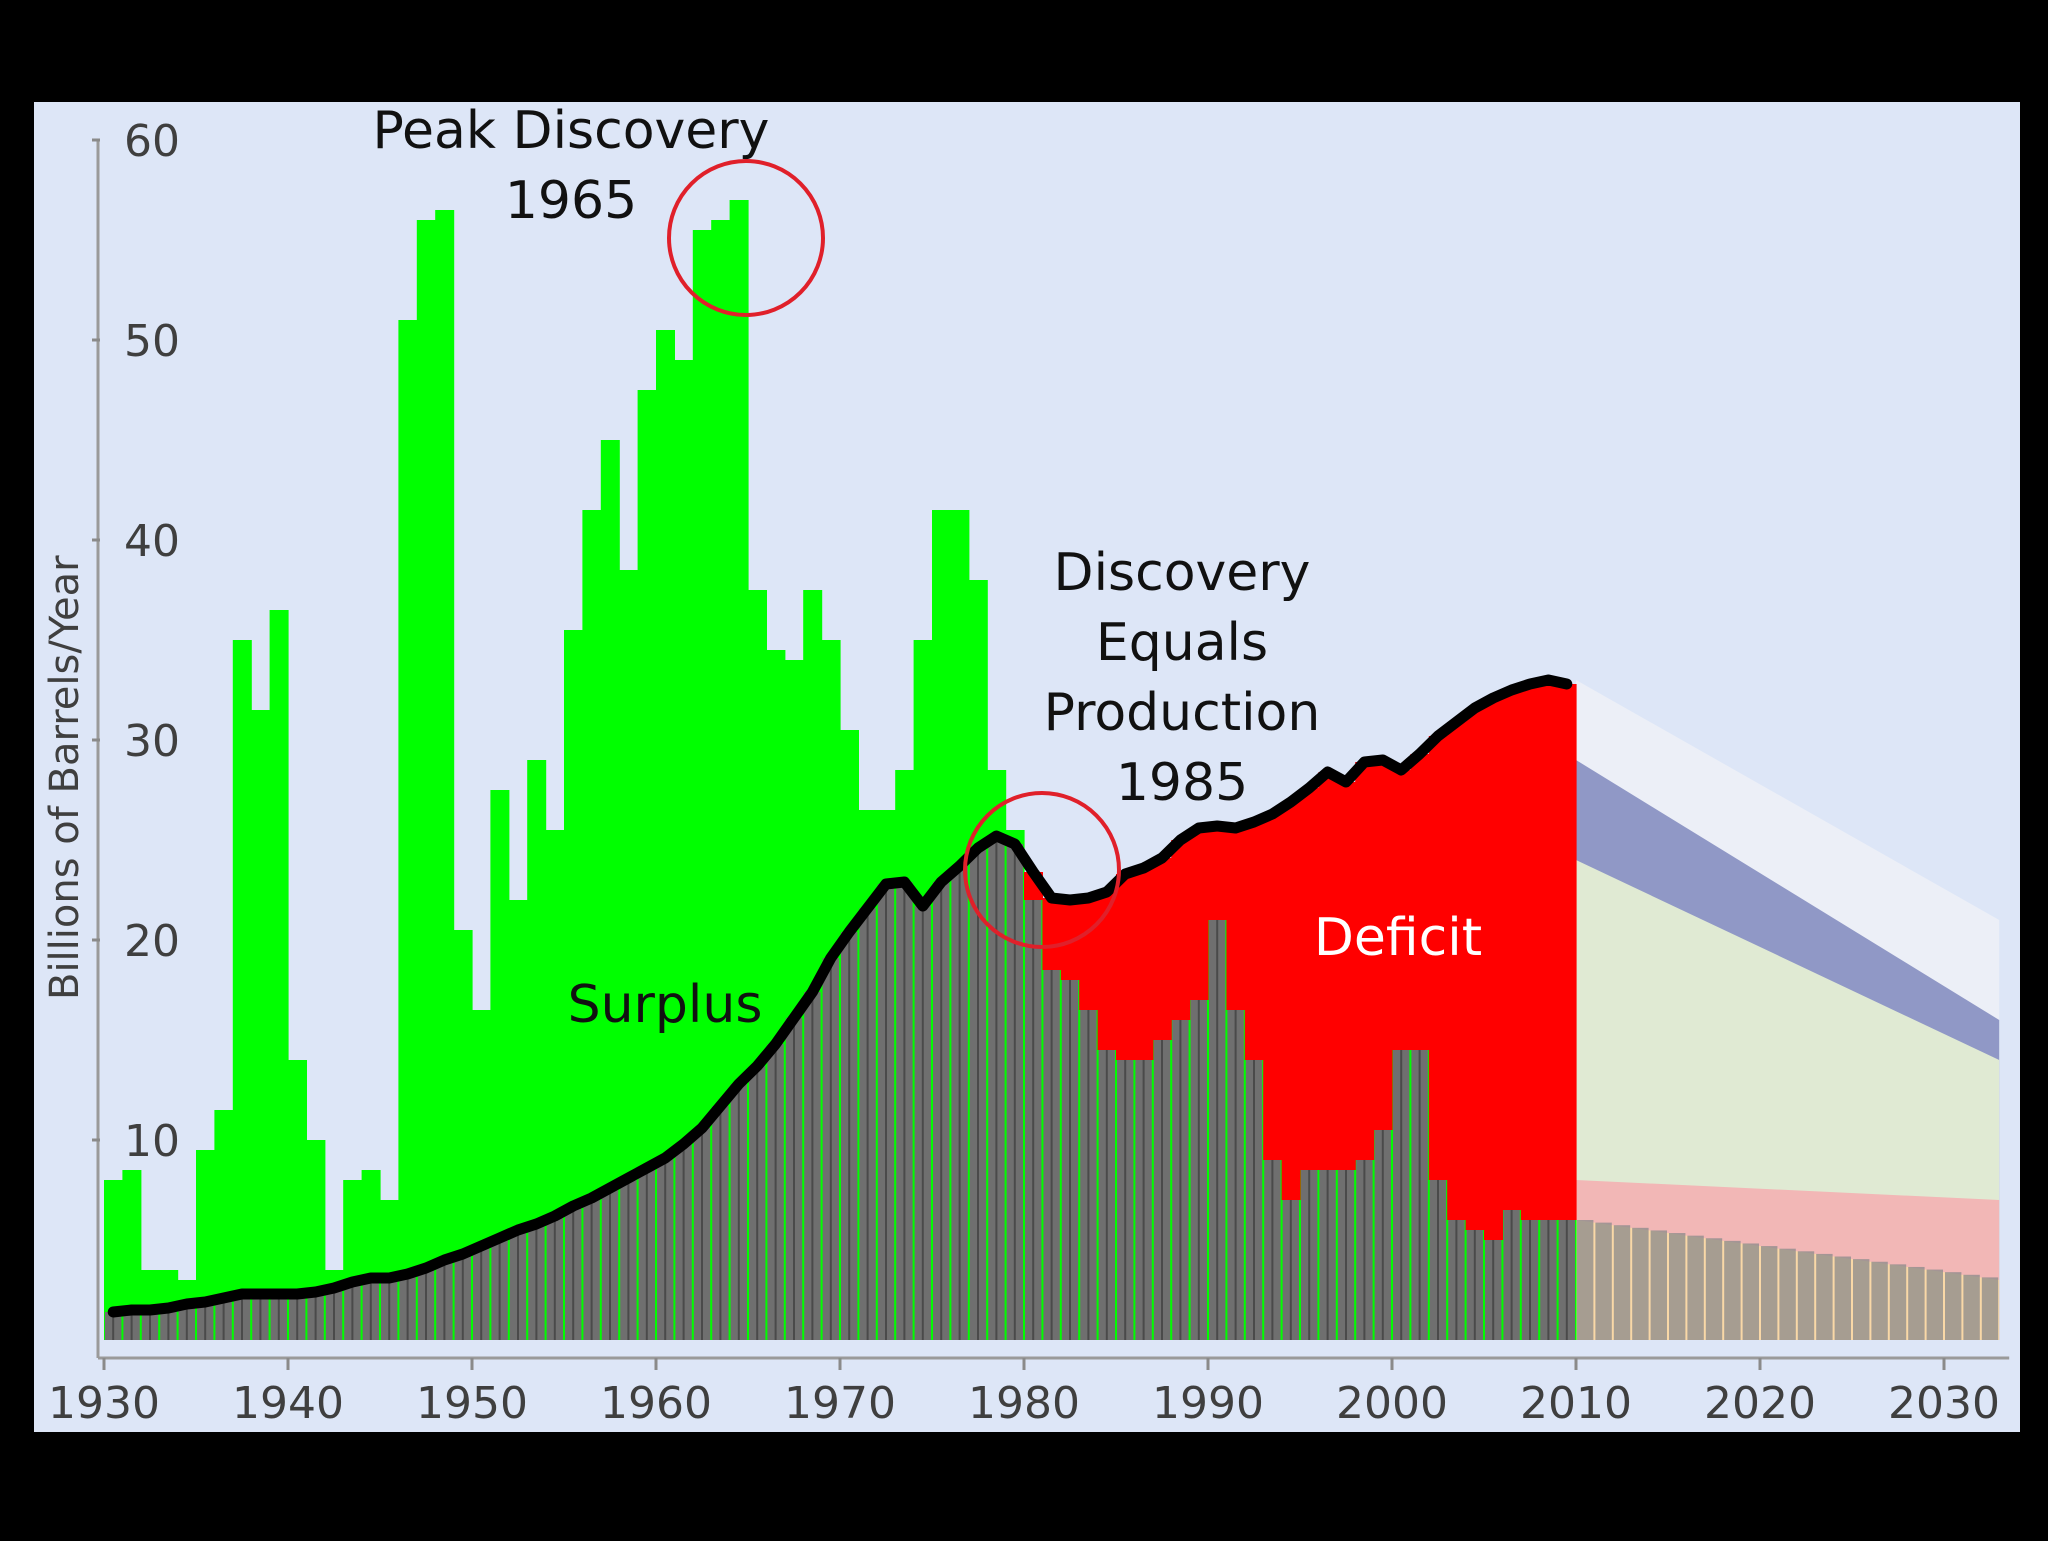  What do you see at coordinates (1346, 976) in the screenshot?
I see `deficit-bar-1997` at bounding box center [1346, 976].